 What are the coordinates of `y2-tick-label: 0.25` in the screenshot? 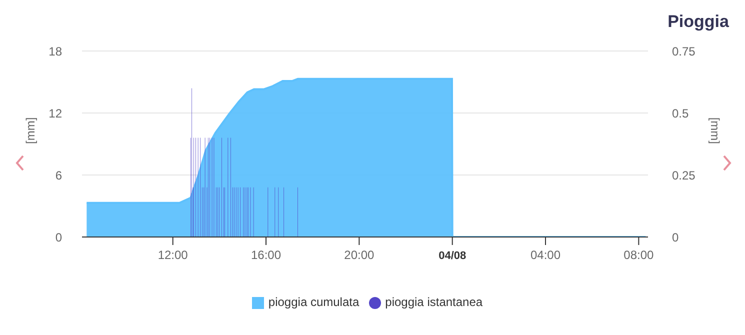 It's located at (684, 175).